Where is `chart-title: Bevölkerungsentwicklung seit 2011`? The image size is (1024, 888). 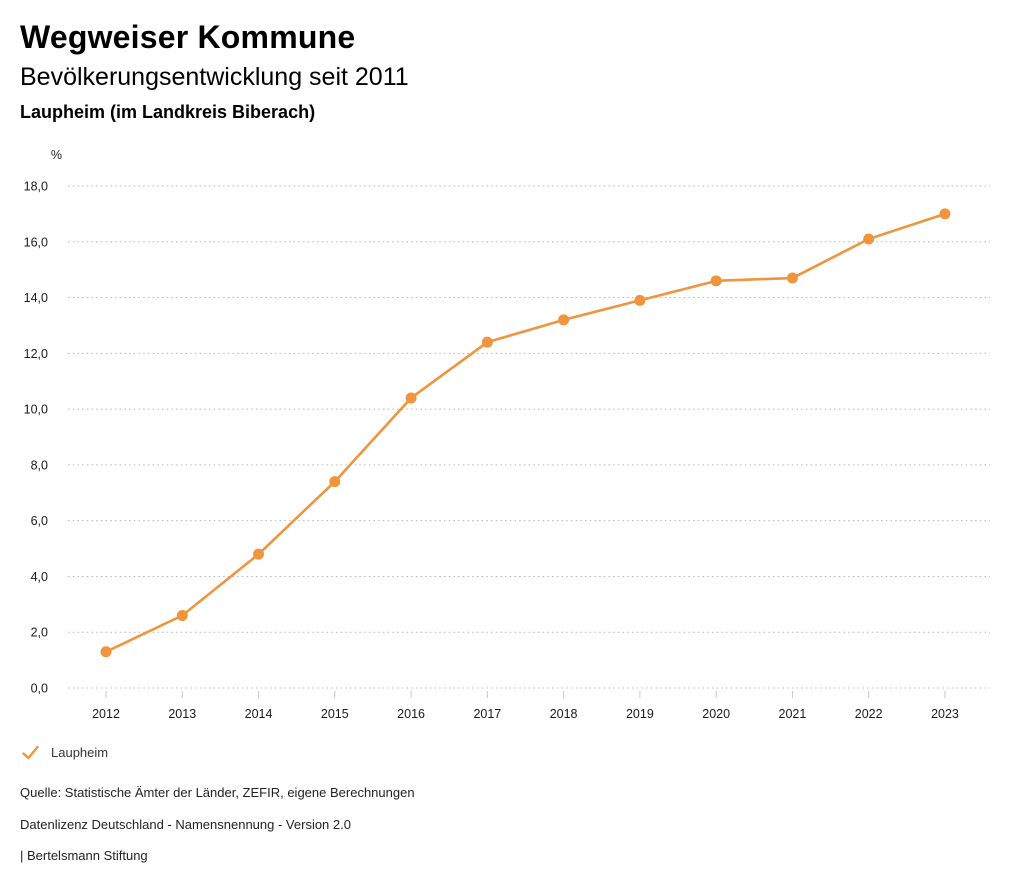 chart-title: Bevölkerungsentwicklung seit 2011 is located at coordinates (214, 77).